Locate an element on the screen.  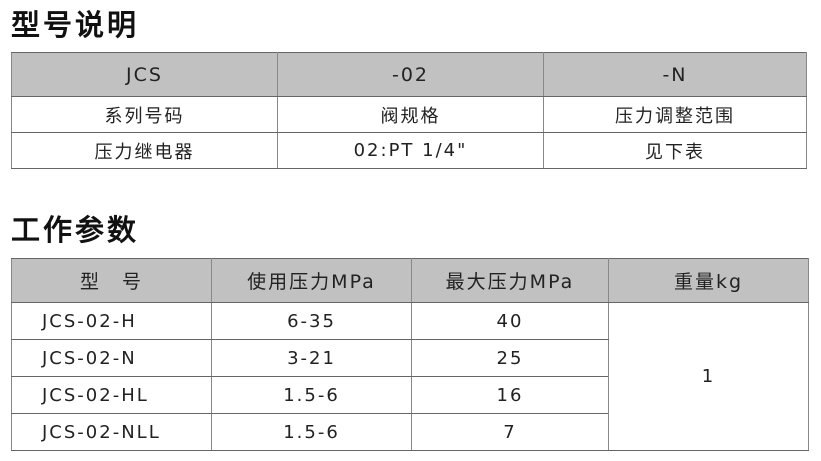
weight-cell: 1 is located at coordinates (708, 376).